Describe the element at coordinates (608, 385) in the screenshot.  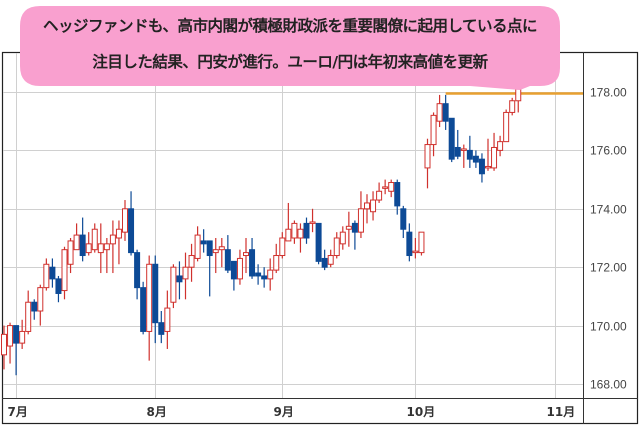
I see `y-tick-label: 168.00` at that location.